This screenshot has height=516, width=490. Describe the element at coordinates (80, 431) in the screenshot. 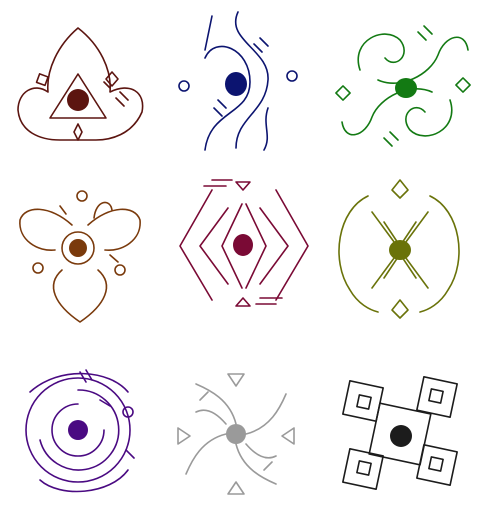

I see `symbol-ring-vortex` at that location.